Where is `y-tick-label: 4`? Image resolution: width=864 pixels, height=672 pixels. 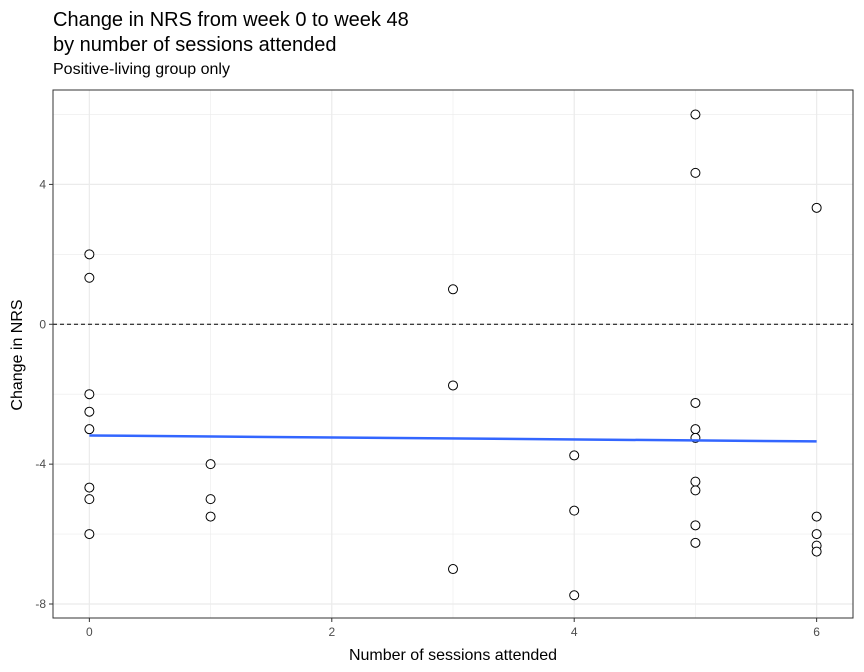
y-tick-label: 4 is located at coordinates (42, 184).